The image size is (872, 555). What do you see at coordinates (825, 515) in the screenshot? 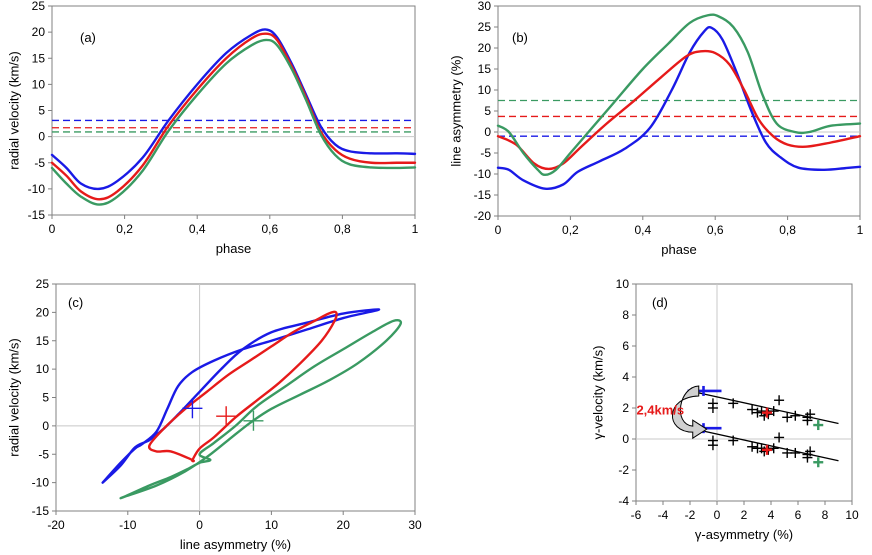
I see `x-tick-label: 8` at bounding box center [825, 515].